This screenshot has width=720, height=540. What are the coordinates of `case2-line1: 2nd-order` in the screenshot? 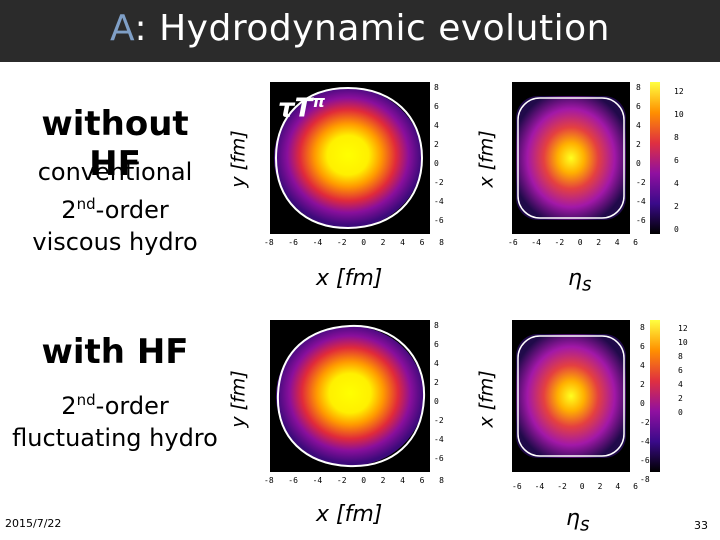 It's located at (115, 405).